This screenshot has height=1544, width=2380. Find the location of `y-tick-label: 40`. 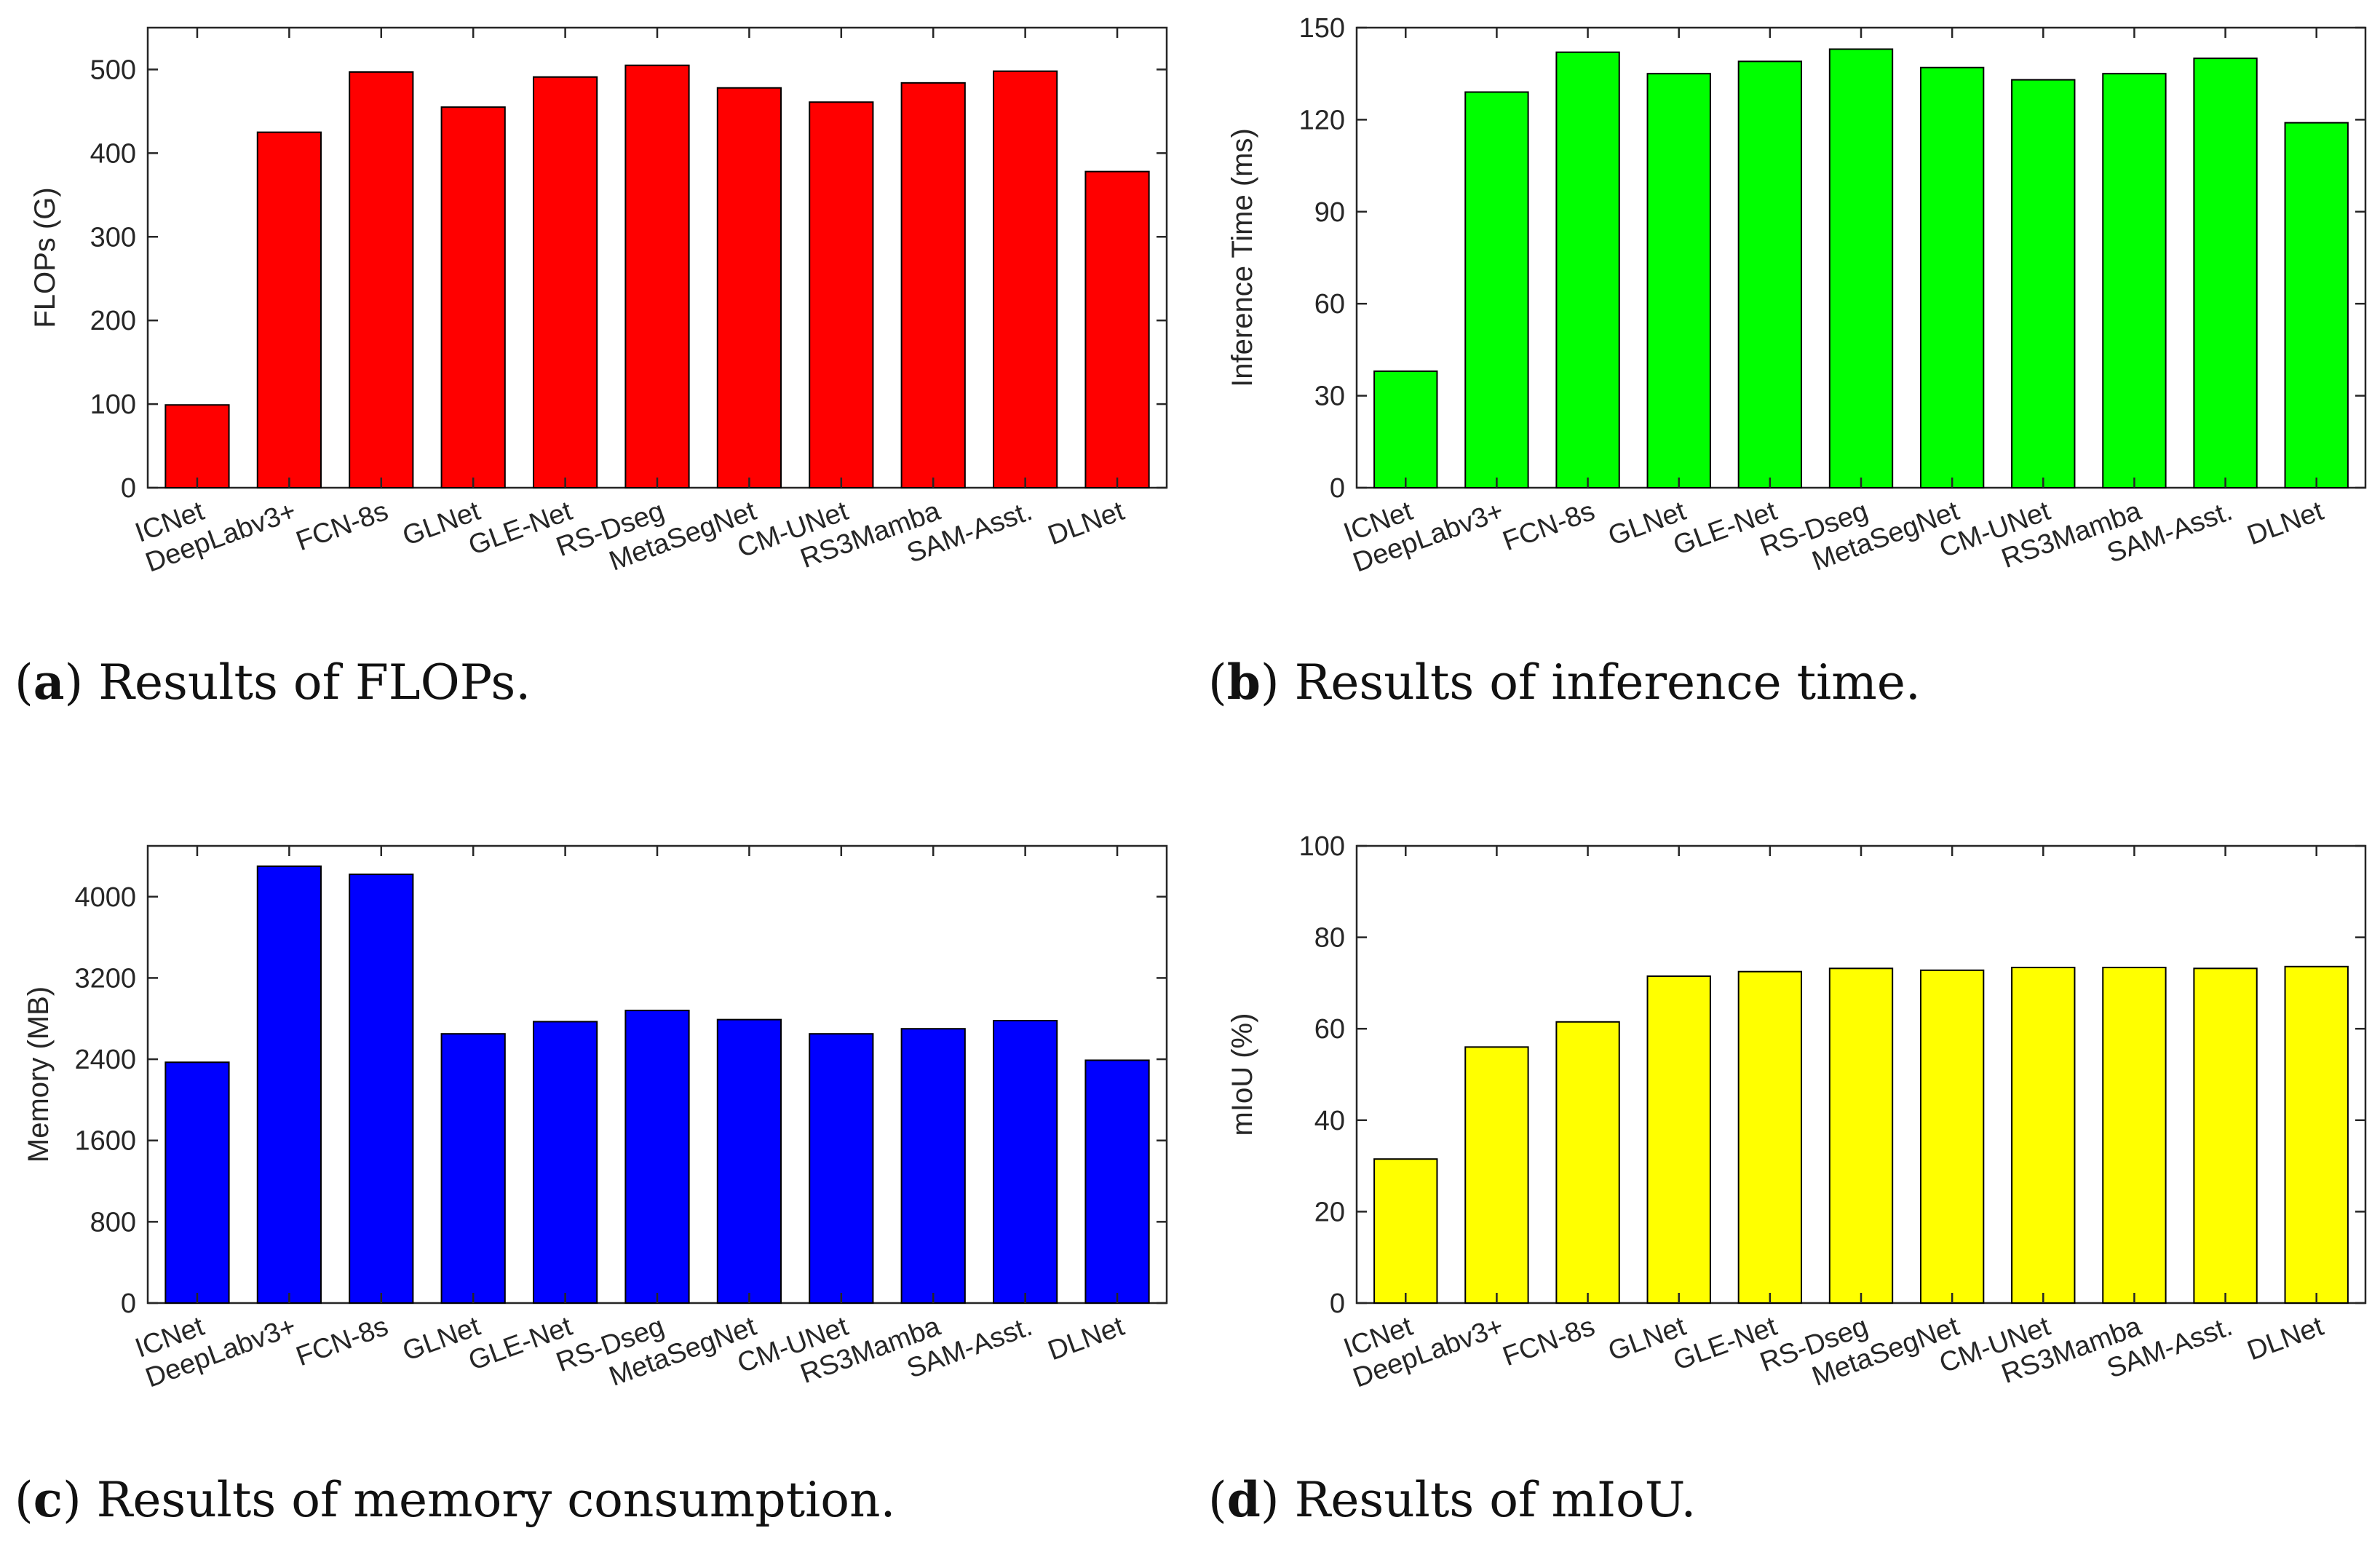

y-tick-label: 40 is located at coordinates (1329, 1121).